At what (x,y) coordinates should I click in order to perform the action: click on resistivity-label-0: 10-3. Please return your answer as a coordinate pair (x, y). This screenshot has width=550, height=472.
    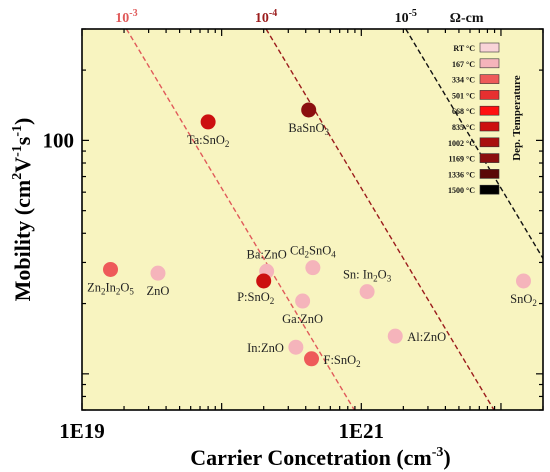
    Looking at the image, I should click on (126, 17).